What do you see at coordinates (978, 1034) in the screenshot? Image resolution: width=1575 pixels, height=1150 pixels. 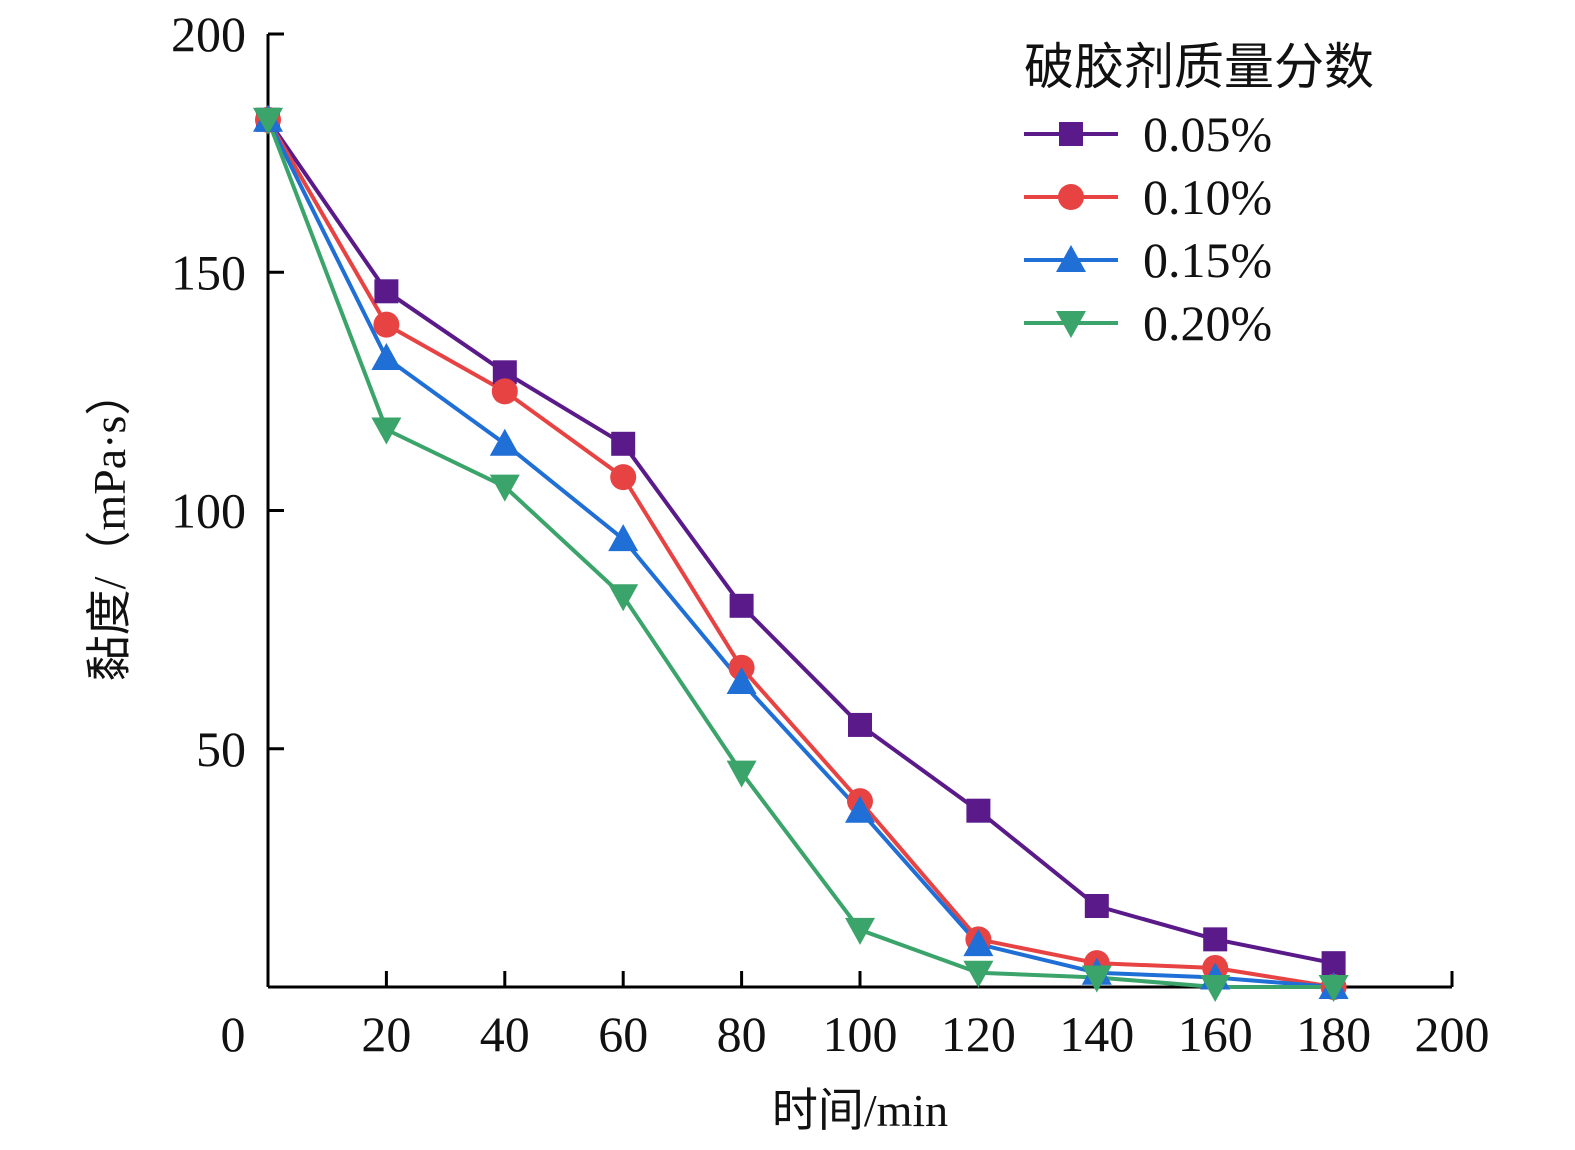 I see `x-tick-label: 120` at bounding box center [978, 1034].